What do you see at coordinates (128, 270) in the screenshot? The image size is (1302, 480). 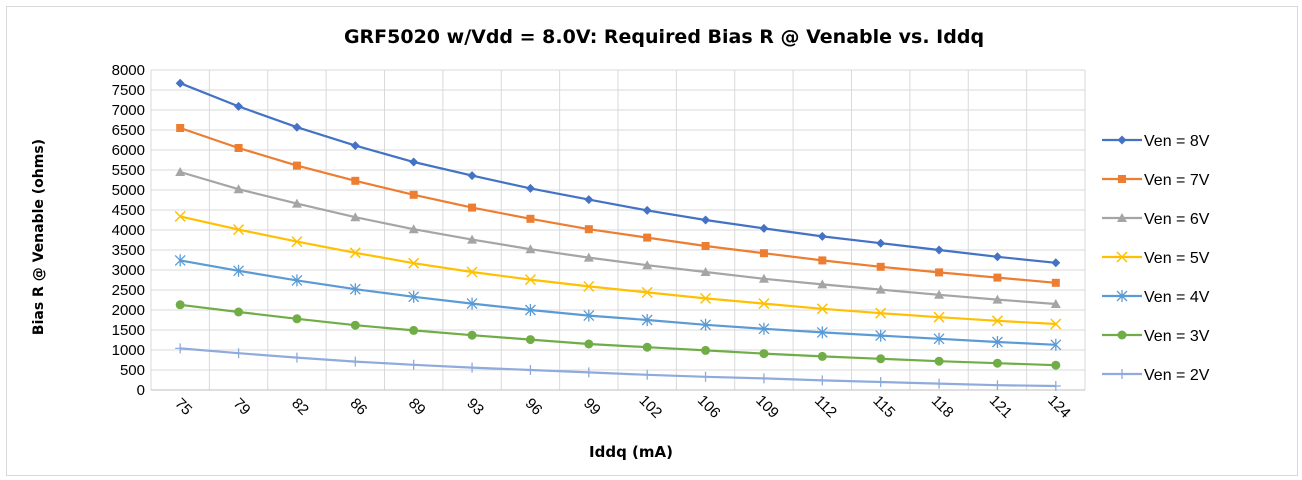 I see `y-tick-label: 3000` at bounding box center [128, 270].